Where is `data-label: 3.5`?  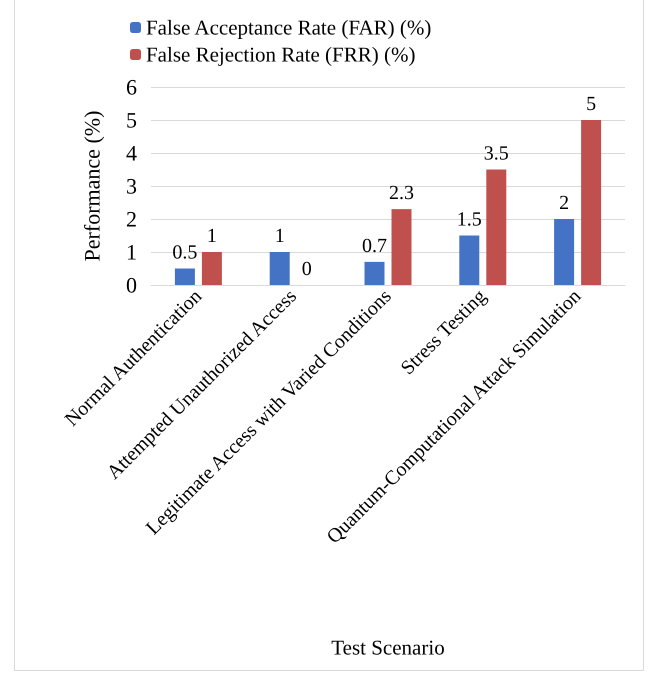 data-label: 3.5 is located at coordinates (496, 153).